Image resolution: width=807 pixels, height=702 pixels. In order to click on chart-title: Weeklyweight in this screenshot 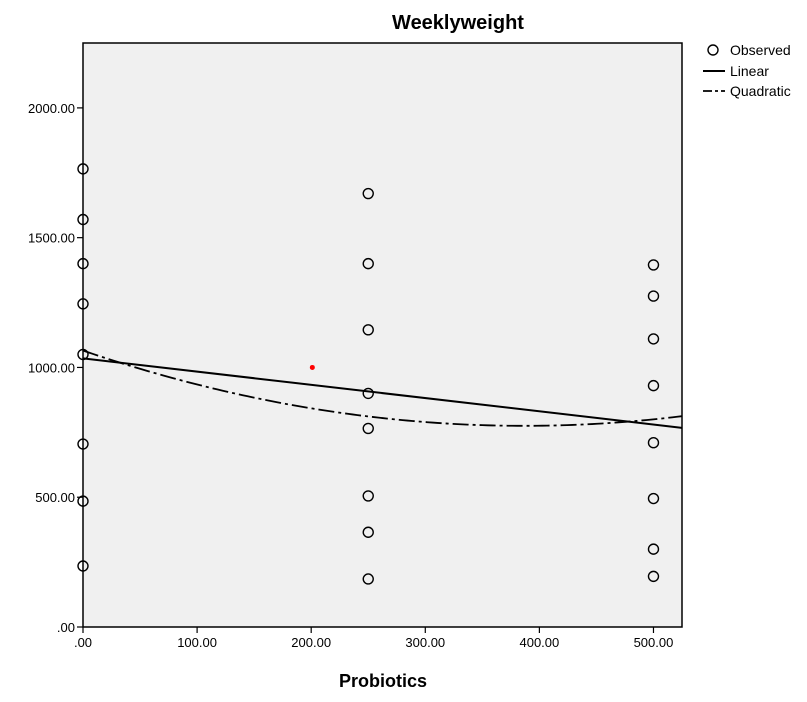, I will do `click(458, 23)`.